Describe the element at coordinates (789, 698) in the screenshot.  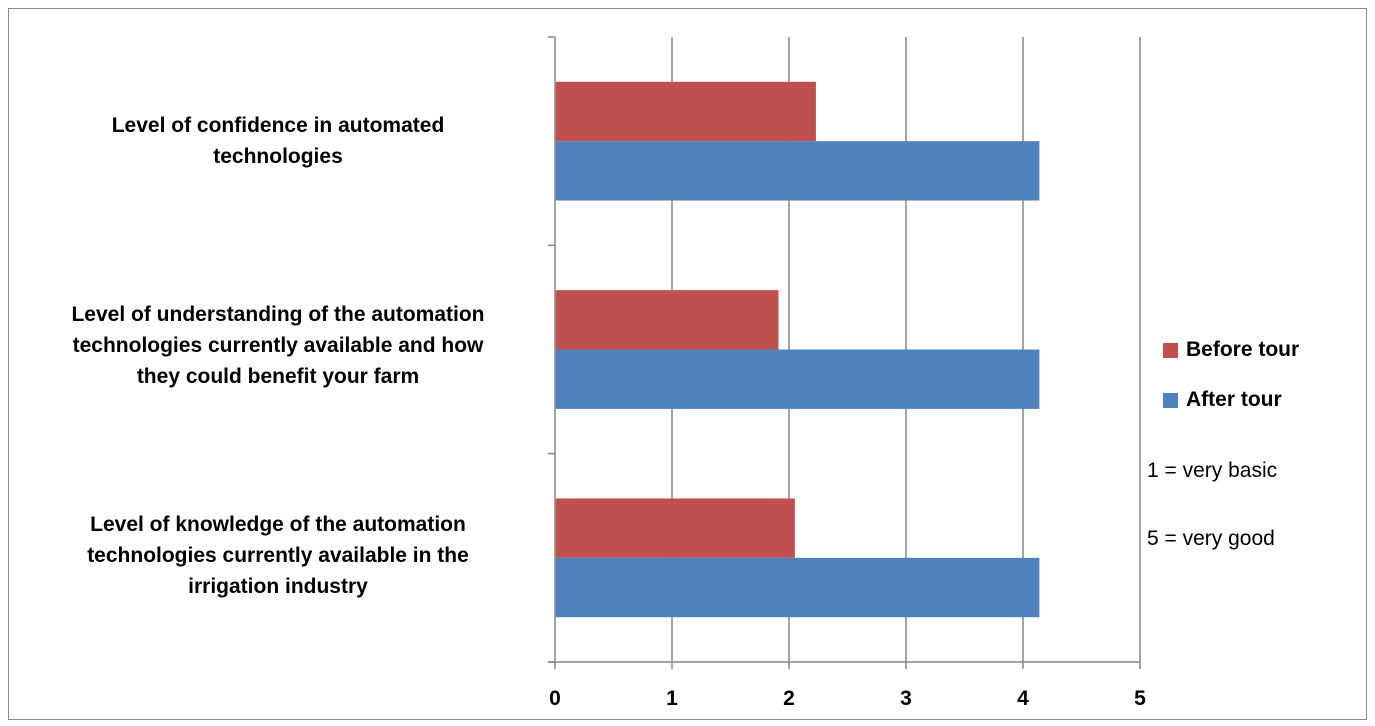
I see `x-tick-label-2: 2` at that location.